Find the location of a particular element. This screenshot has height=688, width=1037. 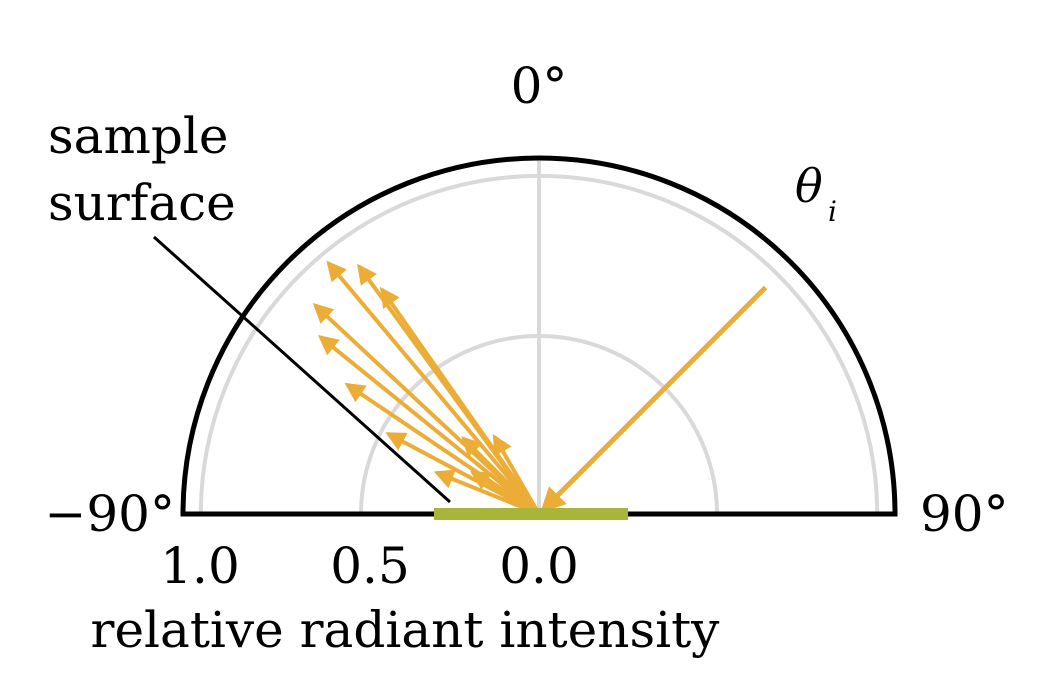

top-angle-label: 0° is located at coordinates (539, 86).